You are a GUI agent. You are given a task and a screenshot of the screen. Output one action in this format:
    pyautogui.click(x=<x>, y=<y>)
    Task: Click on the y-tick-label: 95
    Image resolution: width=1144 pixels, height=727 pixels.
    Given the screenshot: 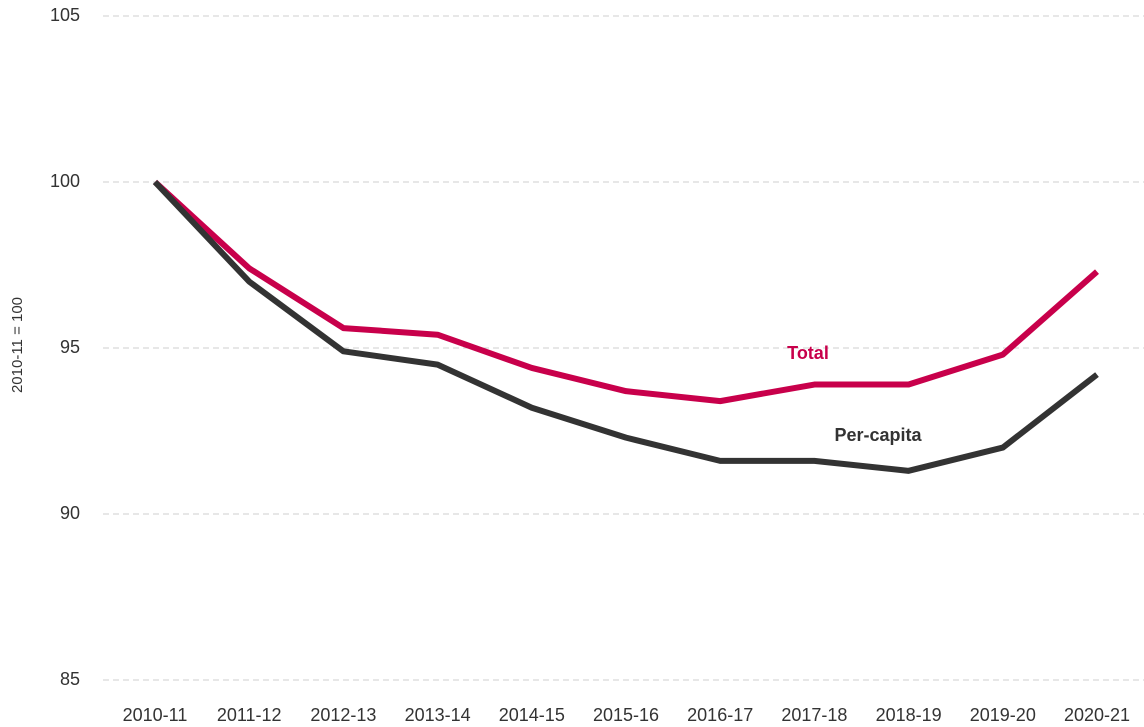 What is the action you would take?
    pyautogui.click(x=70, y=347)
    